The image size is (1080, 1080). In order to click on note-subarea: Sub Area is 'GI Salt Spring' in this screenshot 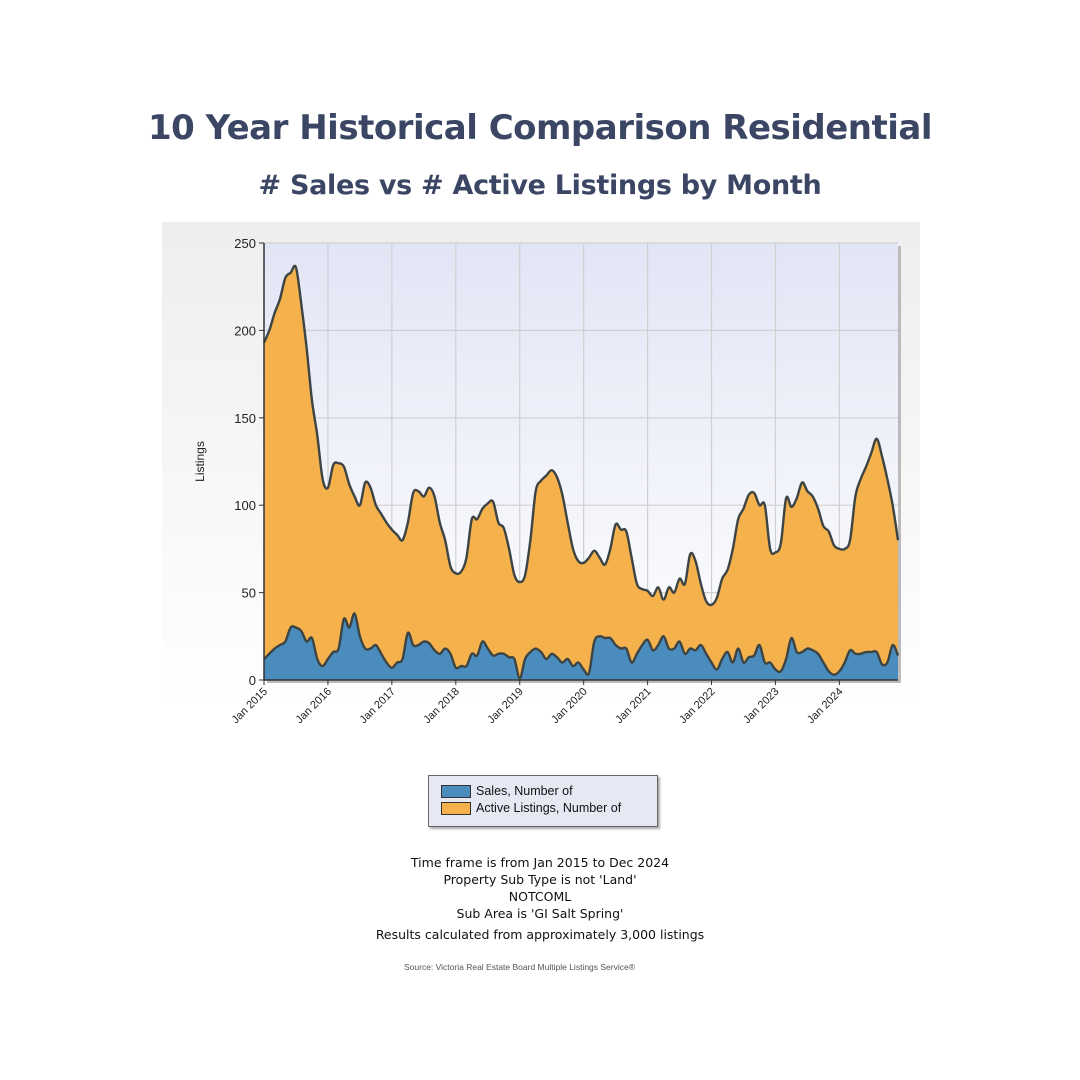, I will do `click(540, 913)`.